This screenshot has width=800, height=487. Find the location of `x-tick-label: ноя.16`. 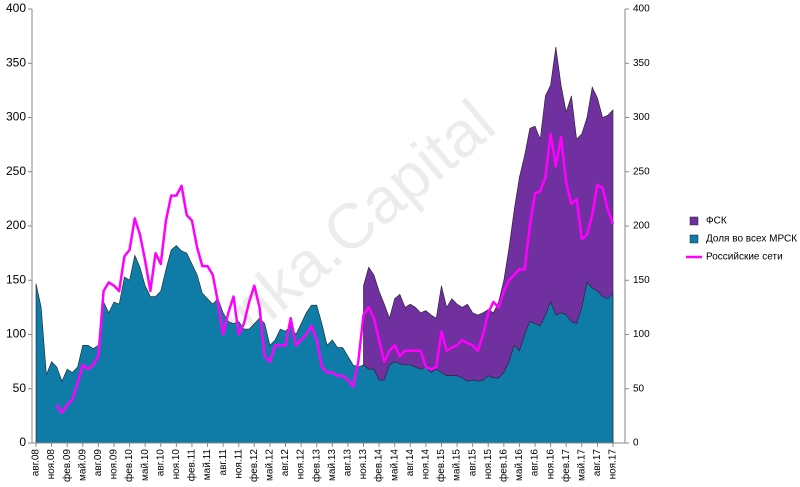

x-tick-label: ноя.16 is located at coordinates (550, 464).